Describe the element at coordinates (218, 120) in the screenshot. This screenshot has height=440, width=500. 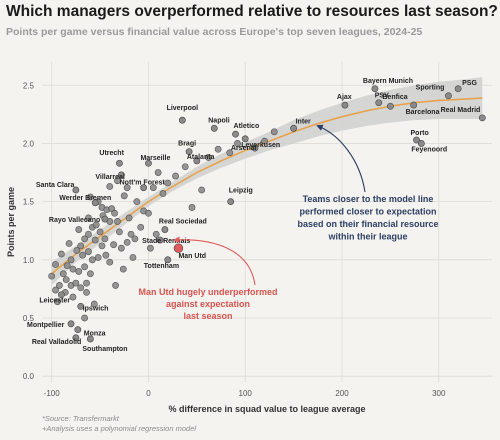
I see `label-napoli: Napoli` at that location.